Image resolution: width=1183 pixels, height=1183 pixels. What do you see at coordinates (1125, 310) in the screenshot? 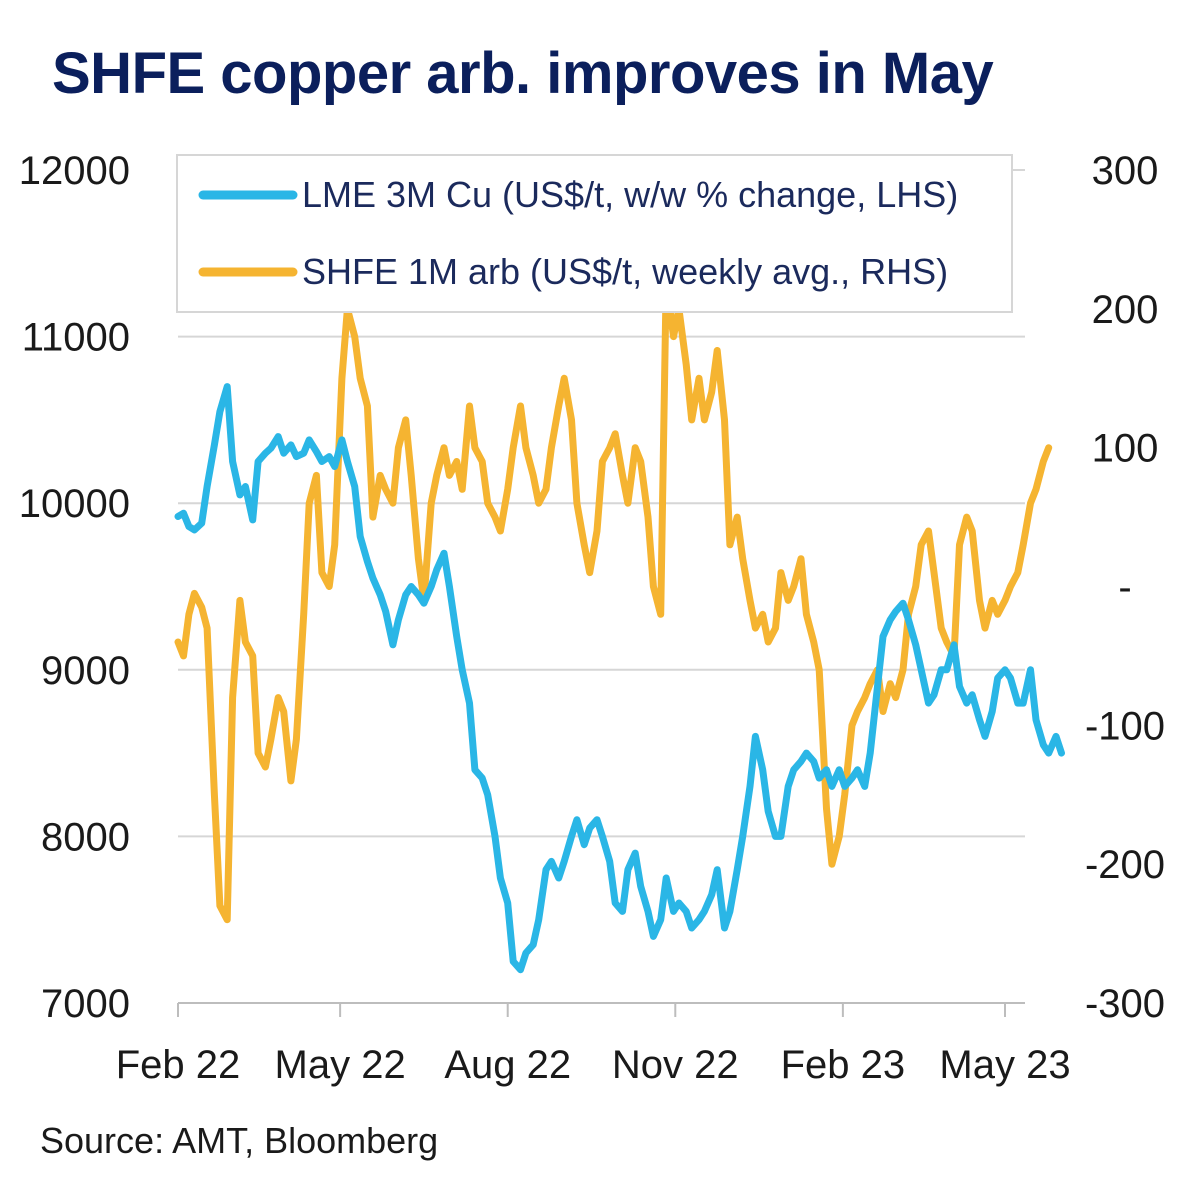
I see `y-right-tick-label: 200` at bounding box center [1125, 310].